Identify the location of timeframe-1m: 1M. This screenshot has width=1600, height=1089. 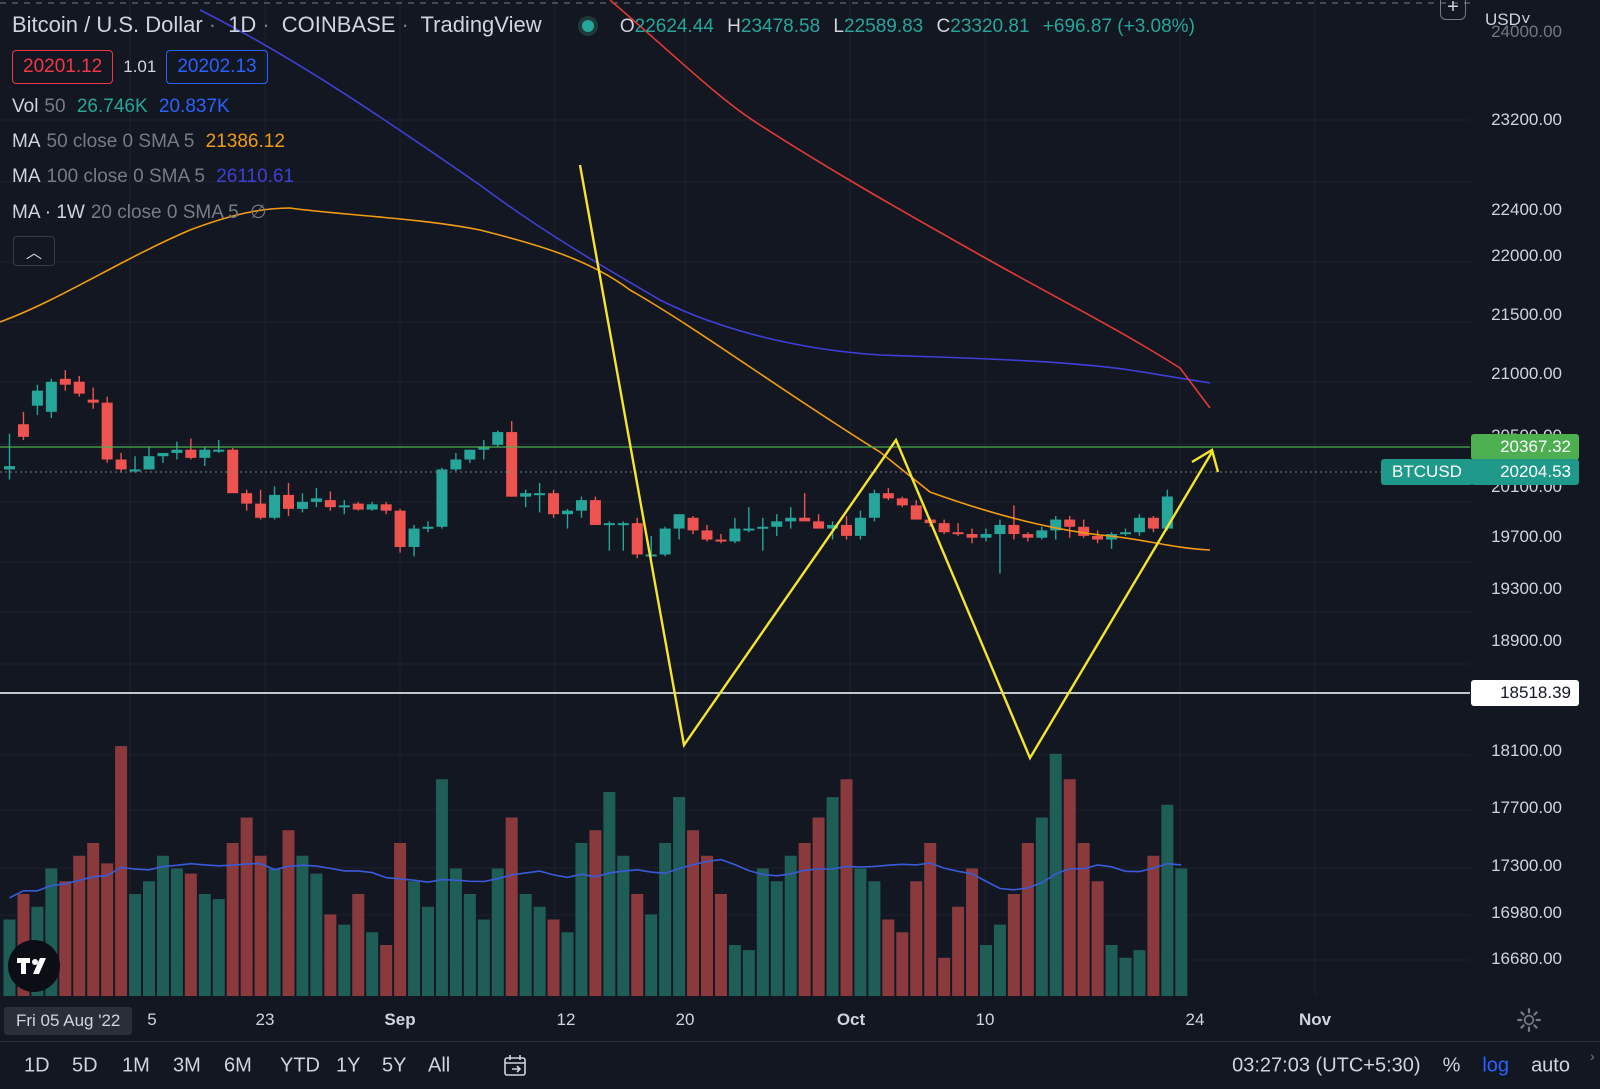
(136, 1065).